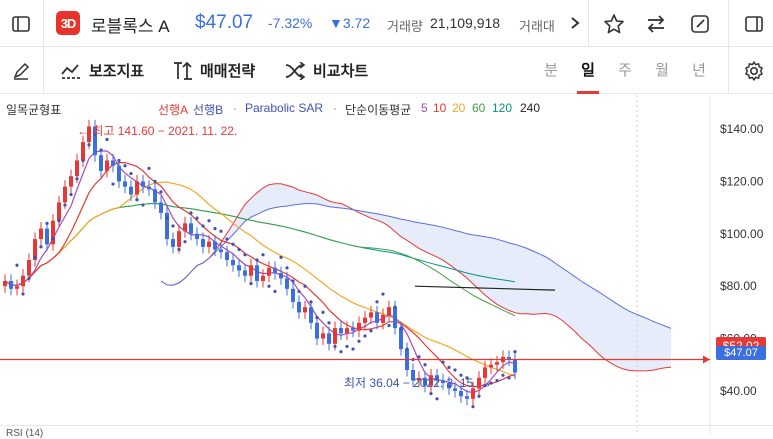 This screenshot has height=439, width=773. I want to click on sidebar-left-icon, so click(21, 24).